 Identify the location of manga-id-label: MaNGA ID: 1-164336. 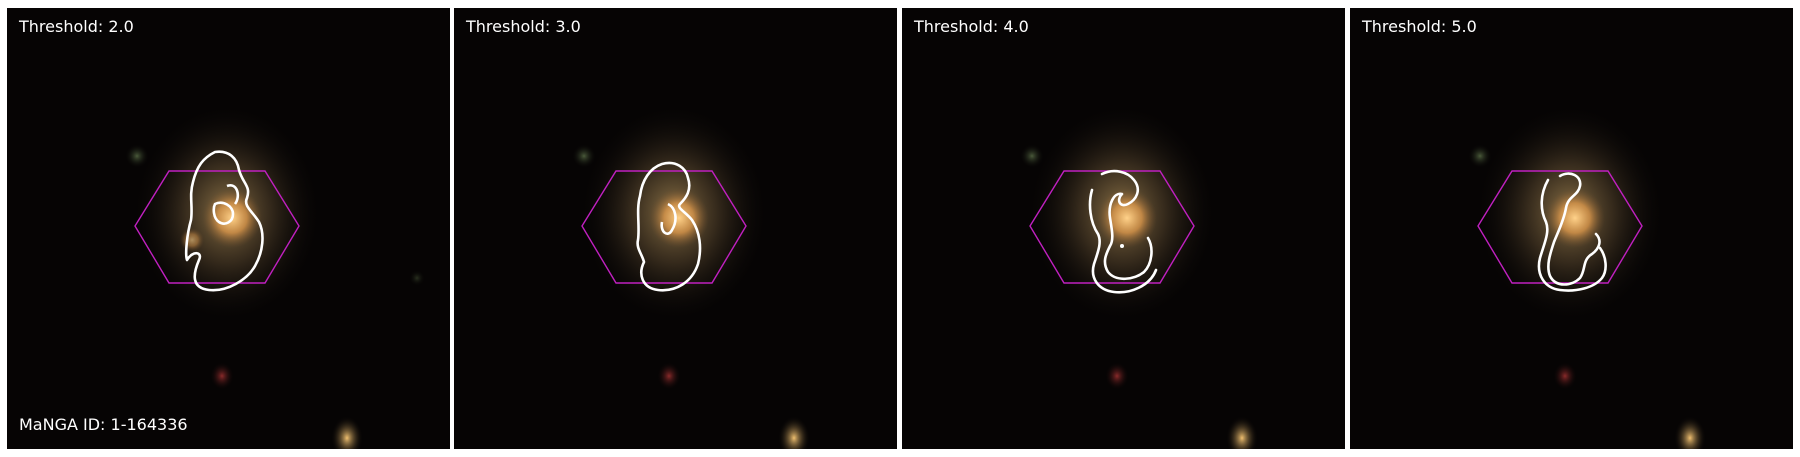
(103, 424).